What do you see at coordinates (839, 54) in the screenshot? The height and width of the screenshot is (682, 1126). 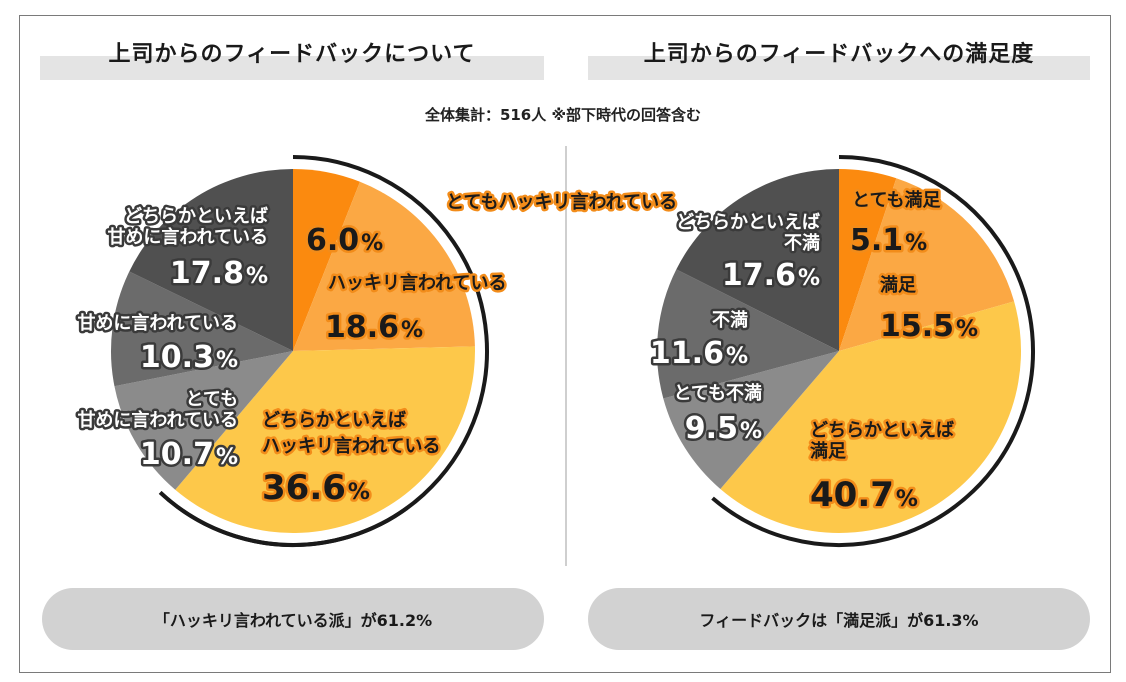 I see `right-chart-title: 上司からのフィードバックへの満足度` at bounding box center [839, 54].